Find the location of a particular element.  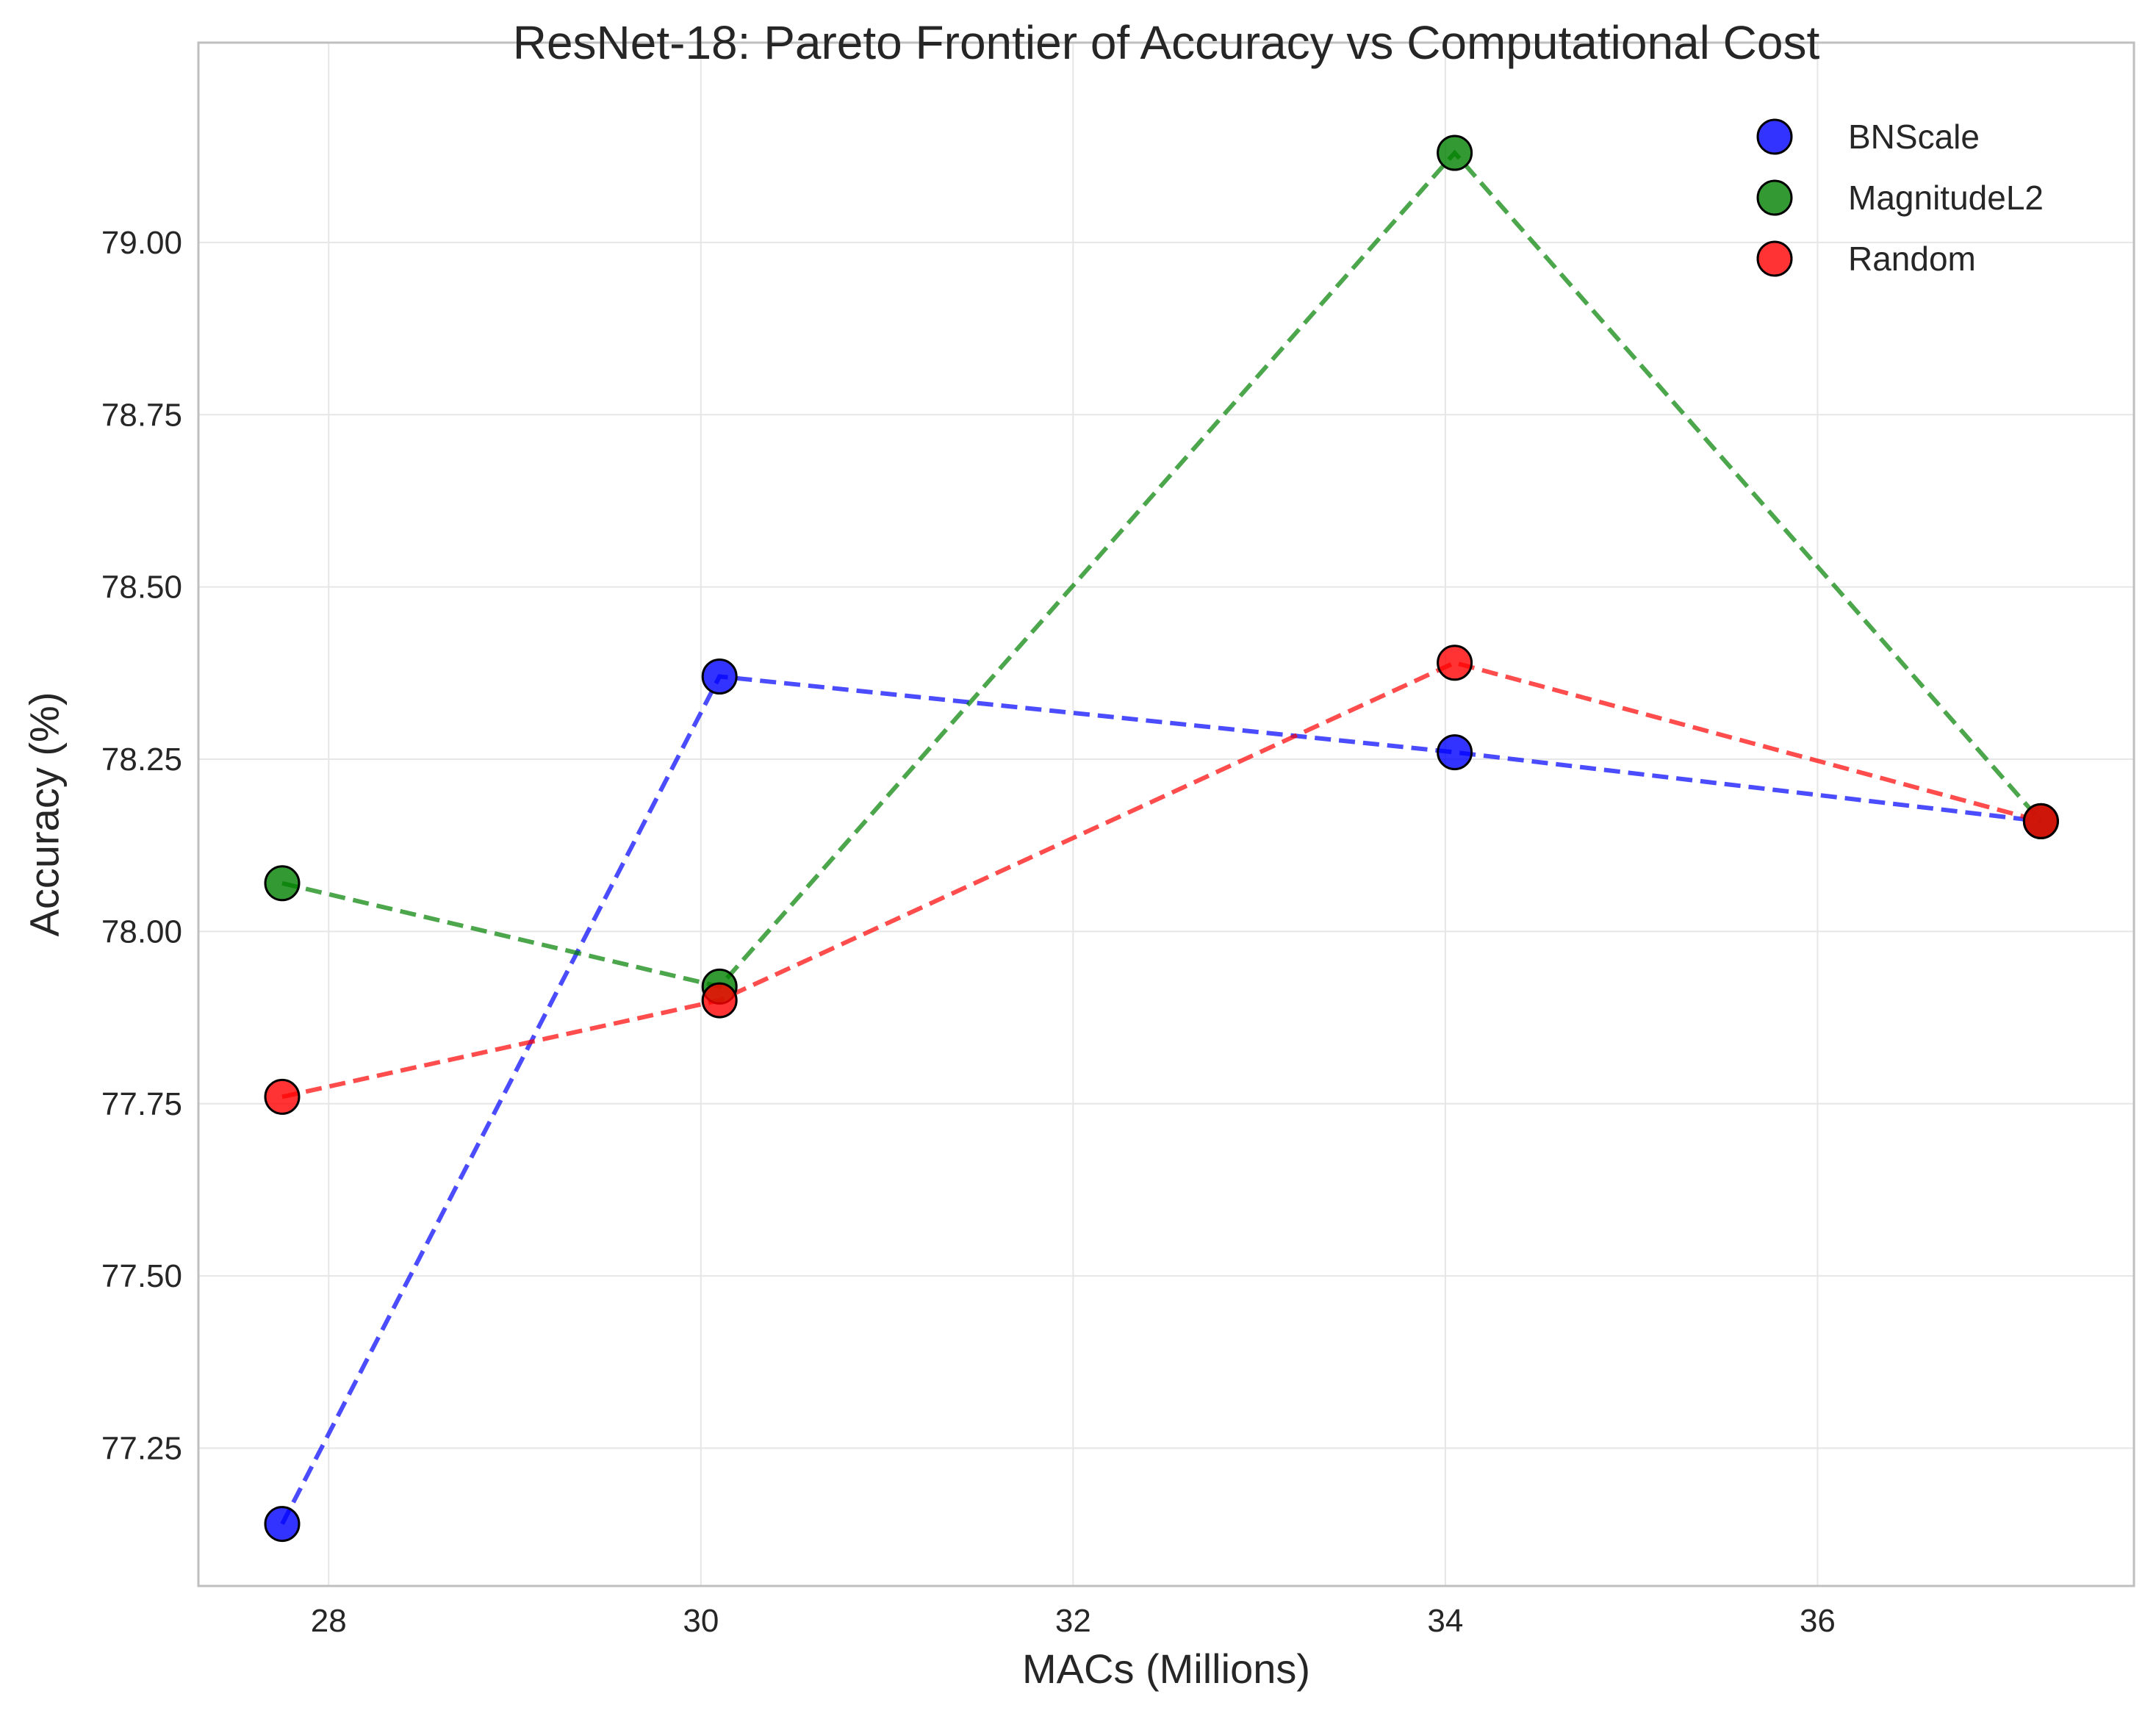

x-tick-label: 30 is located at coordinates (701, 1621).